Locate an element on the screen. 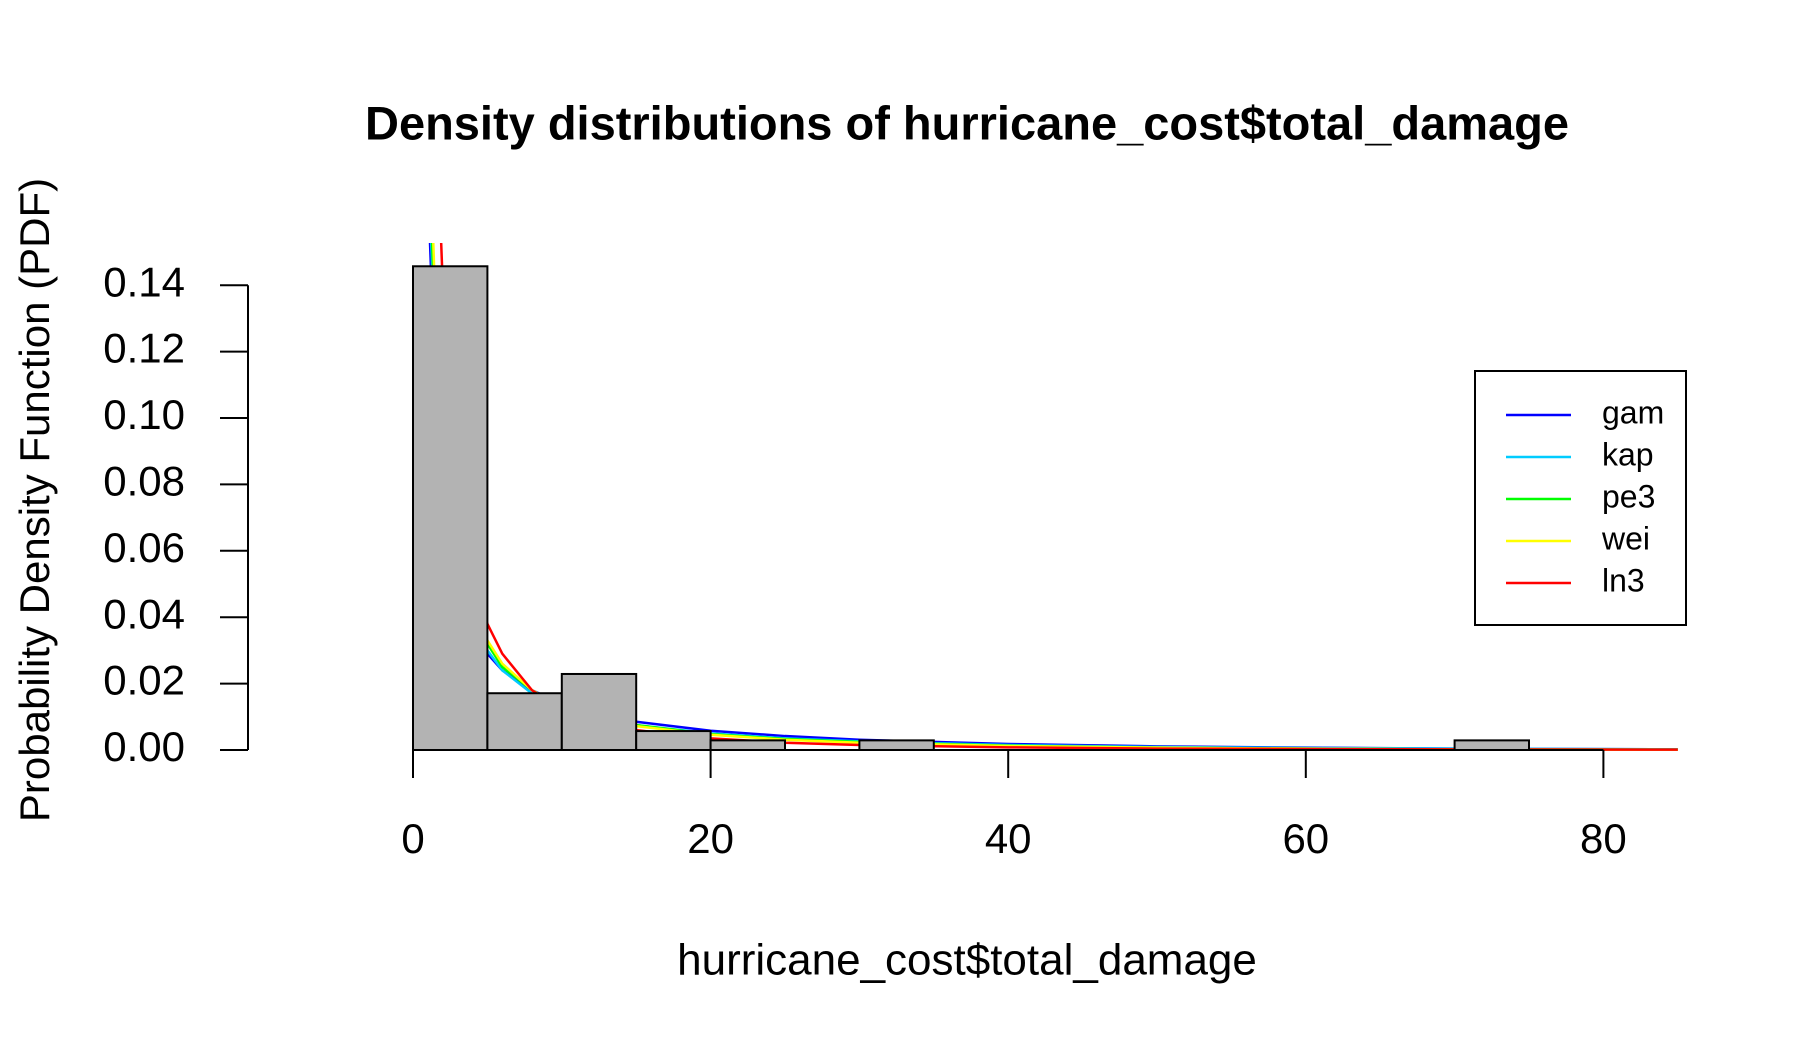 Image resolution: width=1800 pixels, height=1050 pixels. y-tick-label: 0.14 is located at coordinates (144, 281).